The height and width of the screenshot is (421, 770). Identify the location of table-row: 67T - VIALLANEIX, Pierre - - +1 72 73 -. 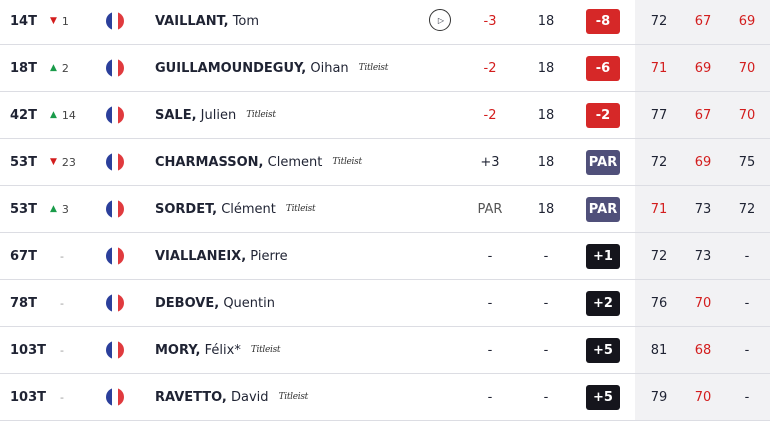
(385, 256).